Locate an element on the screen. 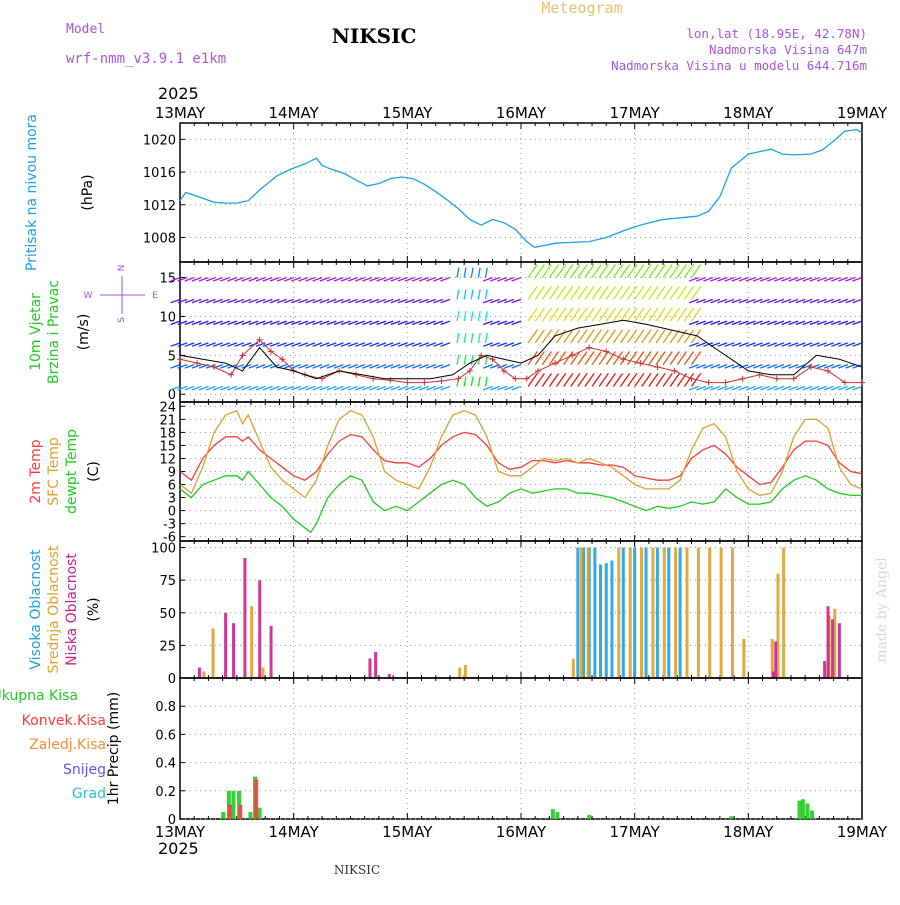  wind-ylabel: Brzina i Pravac is located at coordinates (54, 332).